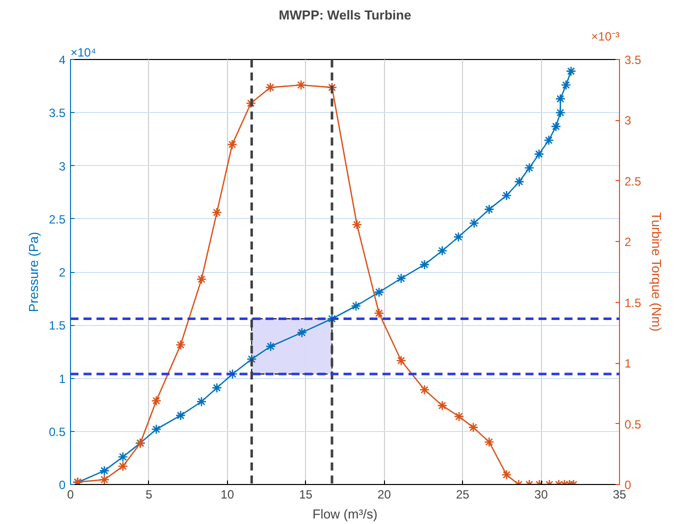  Describe the element at coordinates (541, 495) in the screenshot. I see `x-tick-label: 30` at that location.